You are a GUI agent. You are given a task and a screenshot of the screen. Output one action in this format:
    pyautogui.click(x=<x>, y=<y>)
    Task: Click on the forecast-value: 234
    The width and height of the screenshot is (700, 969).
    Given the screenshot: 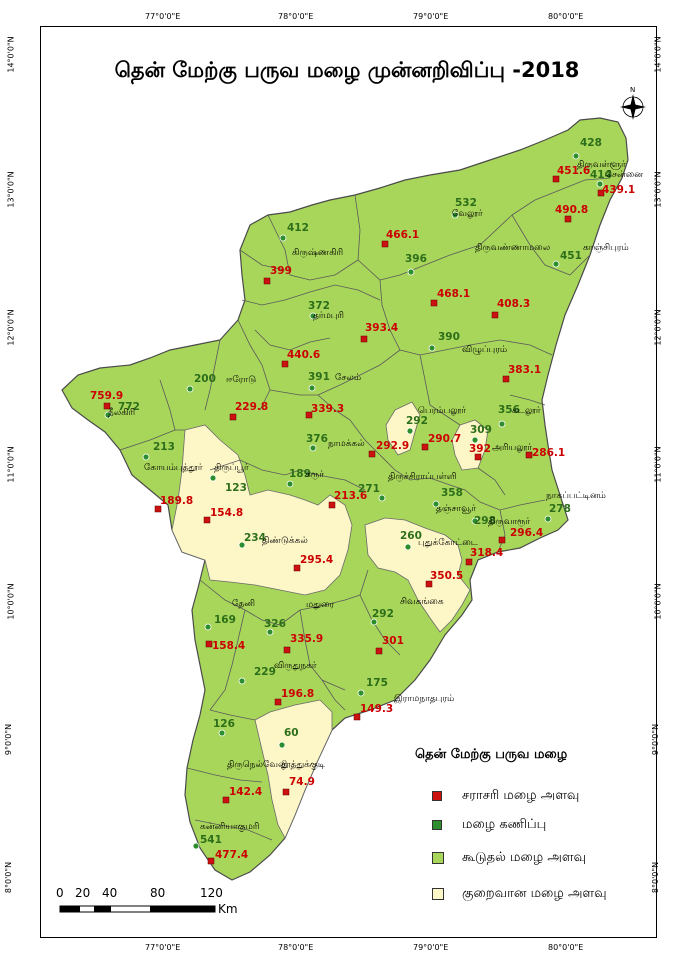 What is the action you would take?
    pyautogui.click(x=255, y=538)
    